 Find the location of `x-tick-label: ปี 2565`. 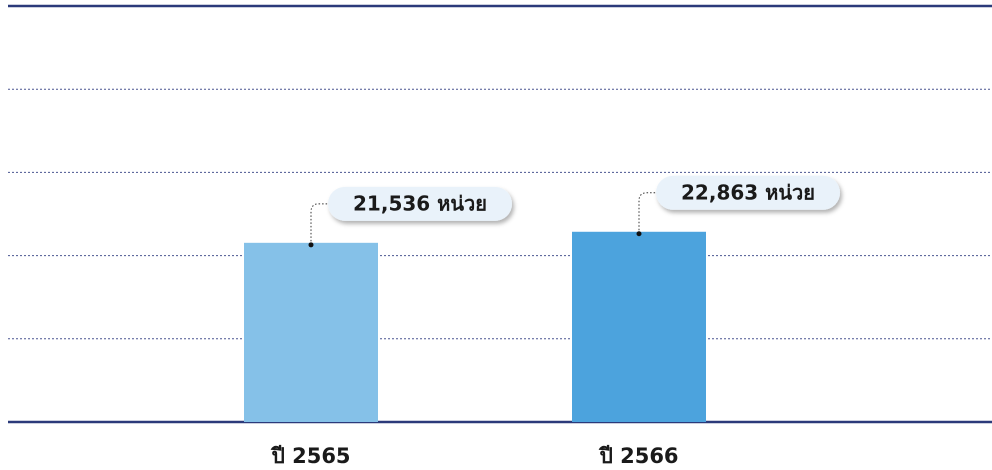

x-tick-label: ปี 2565 is located at coordinates (310, 456).